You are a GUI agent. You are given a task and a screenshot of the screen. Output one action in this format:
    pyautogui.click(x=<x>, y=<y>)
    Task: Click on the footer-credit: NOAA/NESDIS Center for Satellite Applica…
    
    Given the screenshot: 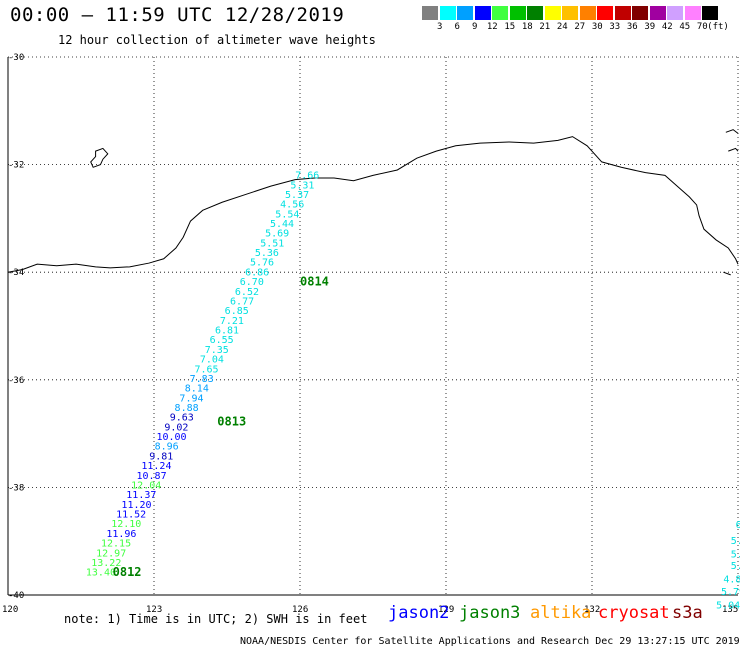 What is the action you would take?
    pyautogui.click(x=490, y=641)
    